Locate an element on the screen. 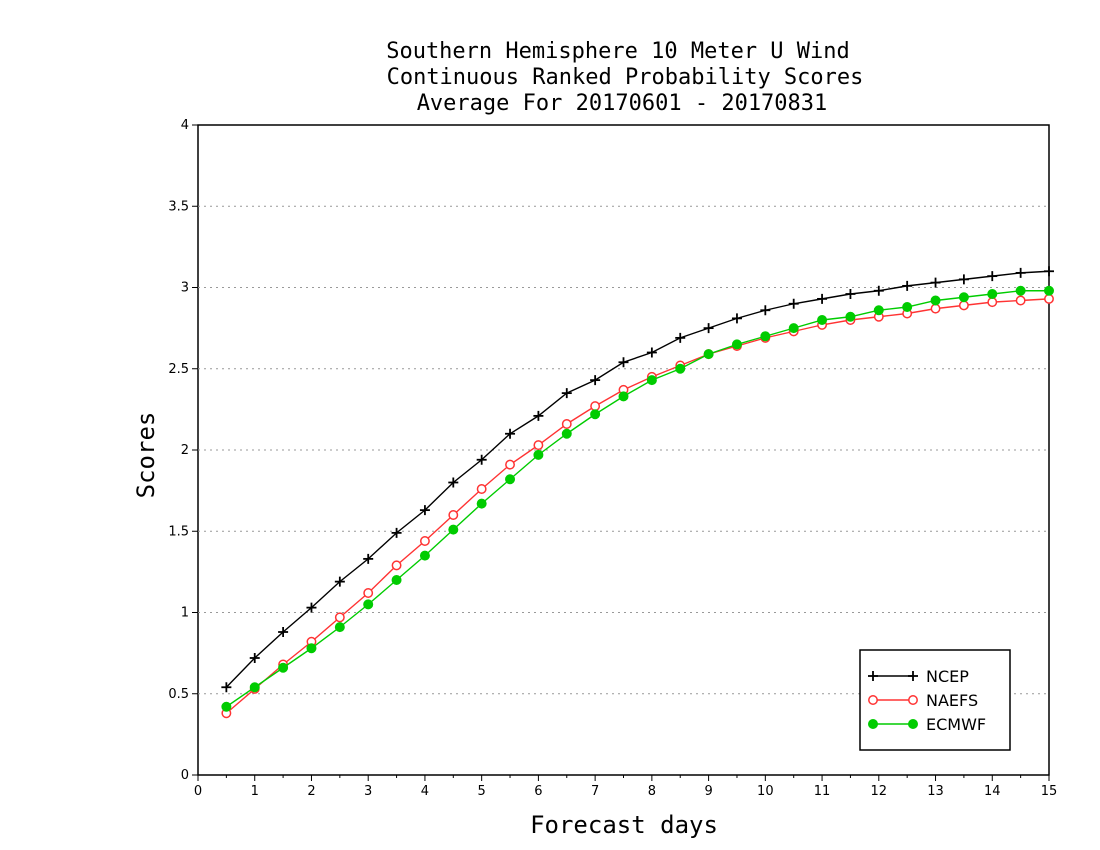  x-tick-label: 9 is located at coordinates (708, 791).